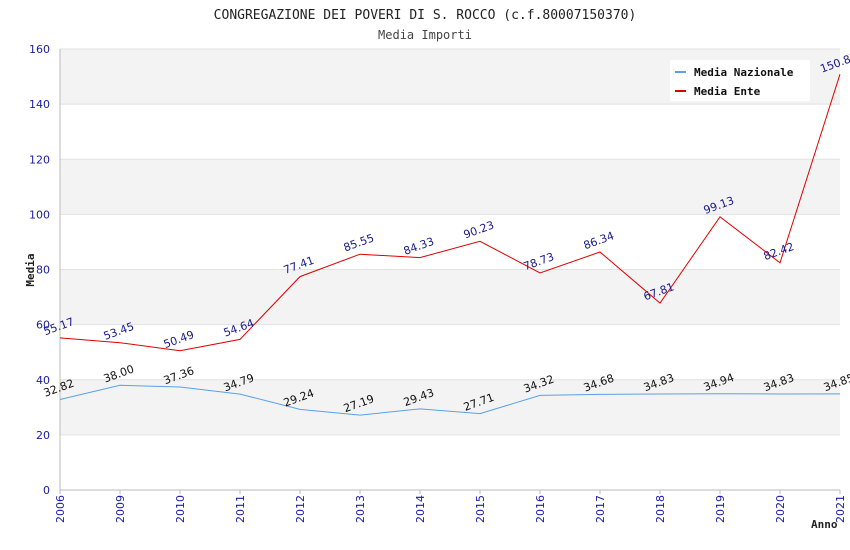 This screenshot has height=550, width=850. What do you see at coordinates (824, 524) in the screenshot?
I see `x-axis-label: Anno` at bounding box center [824, 524].